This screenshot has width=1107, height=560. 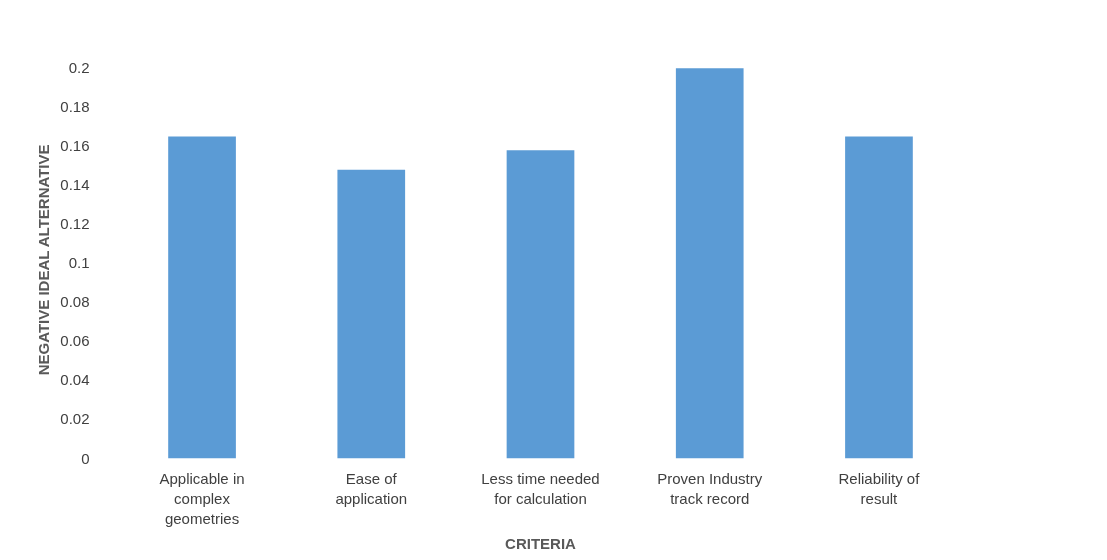 I want to click on y-tick-label: 0.16, so click(x=75, y=146).